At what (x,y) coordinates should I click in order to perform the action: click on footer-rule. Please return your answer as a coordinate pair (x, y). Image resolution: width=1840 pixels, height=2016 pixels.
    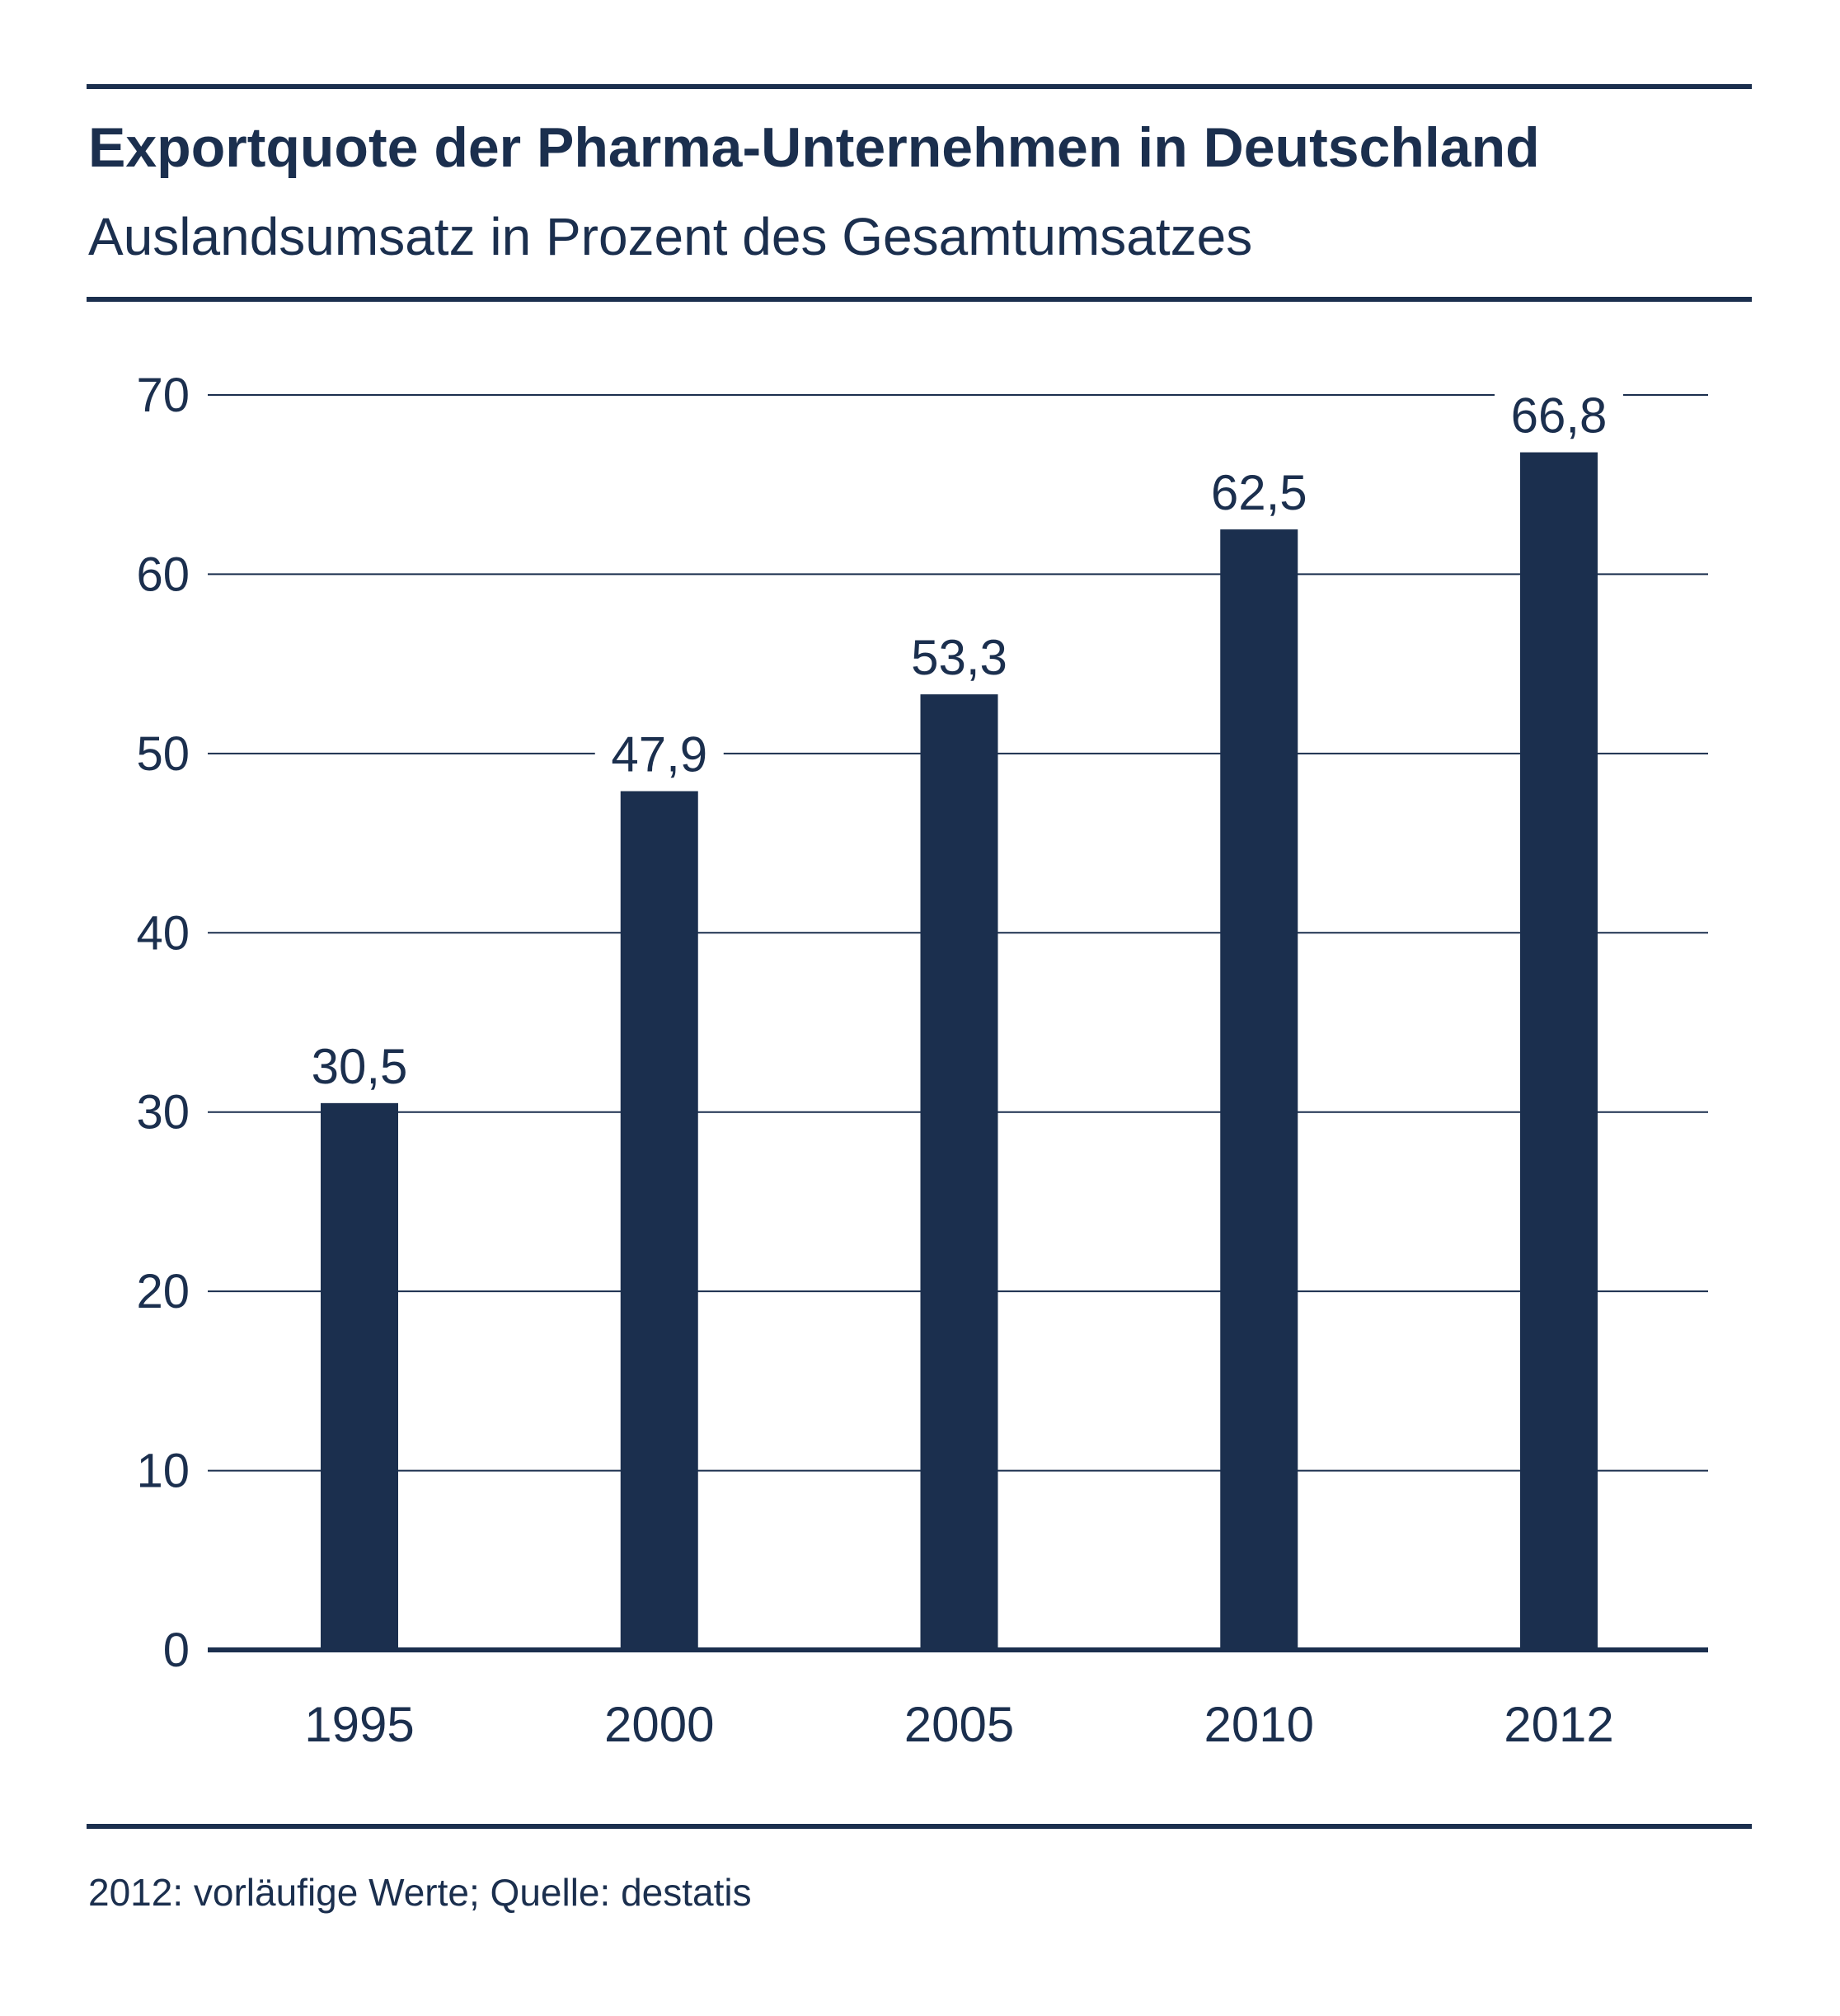
    Looking at the image, I should click on (920, 1826).